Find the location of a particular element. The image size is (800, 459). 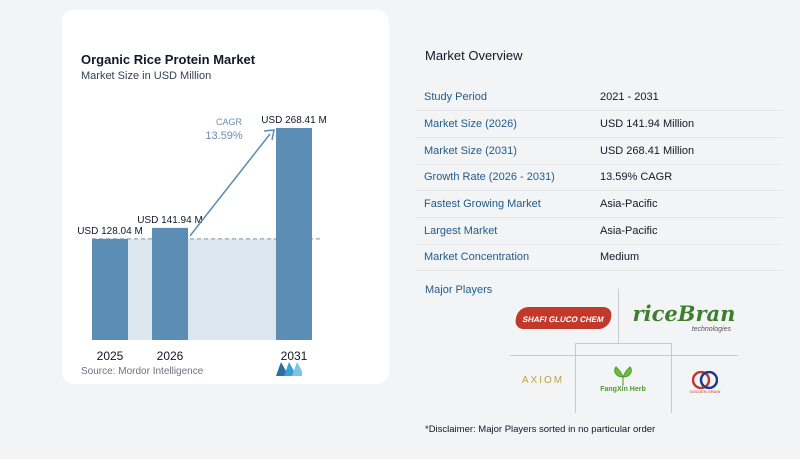

overview-row: Study Period 2021 - 2031 is located at coordinates (599, 97).